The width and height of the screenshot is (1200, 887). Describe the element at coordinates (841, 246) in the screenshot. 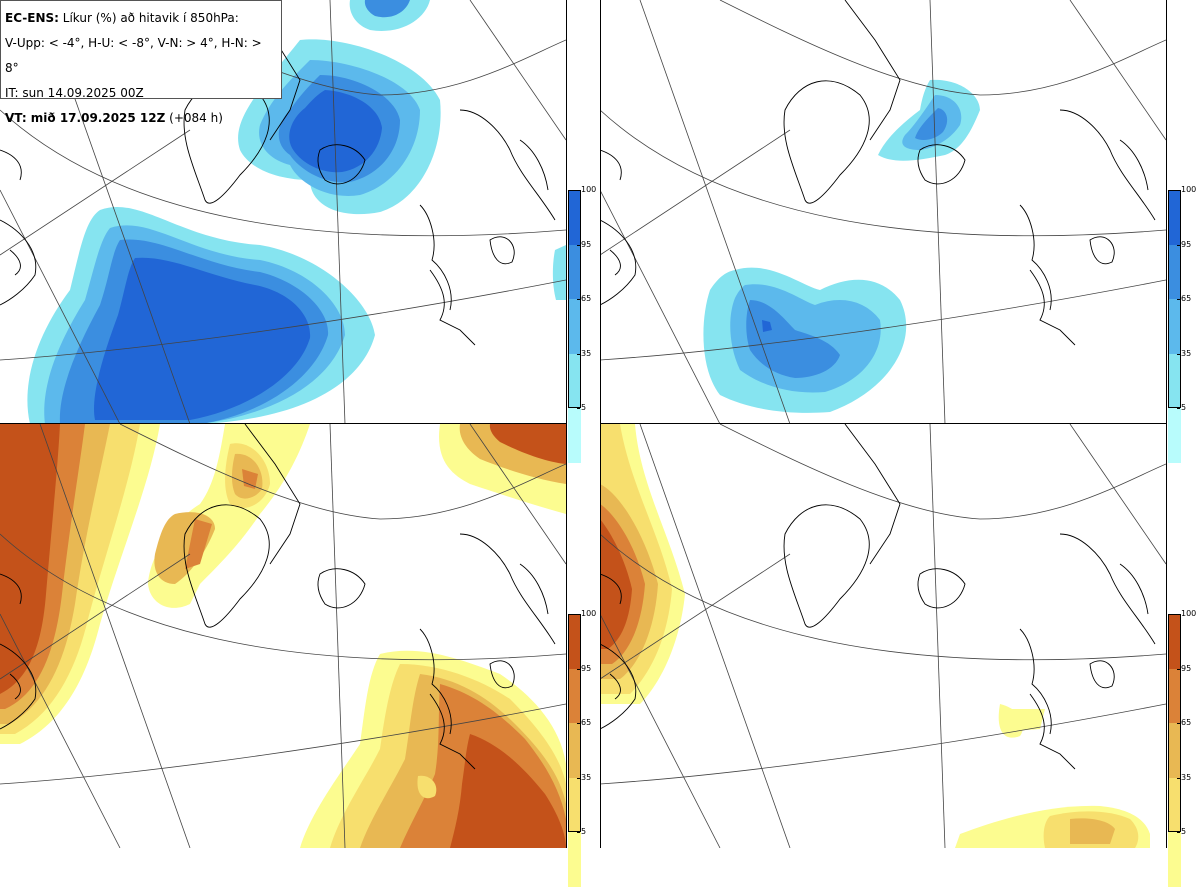

I see `probability-field` at that location.